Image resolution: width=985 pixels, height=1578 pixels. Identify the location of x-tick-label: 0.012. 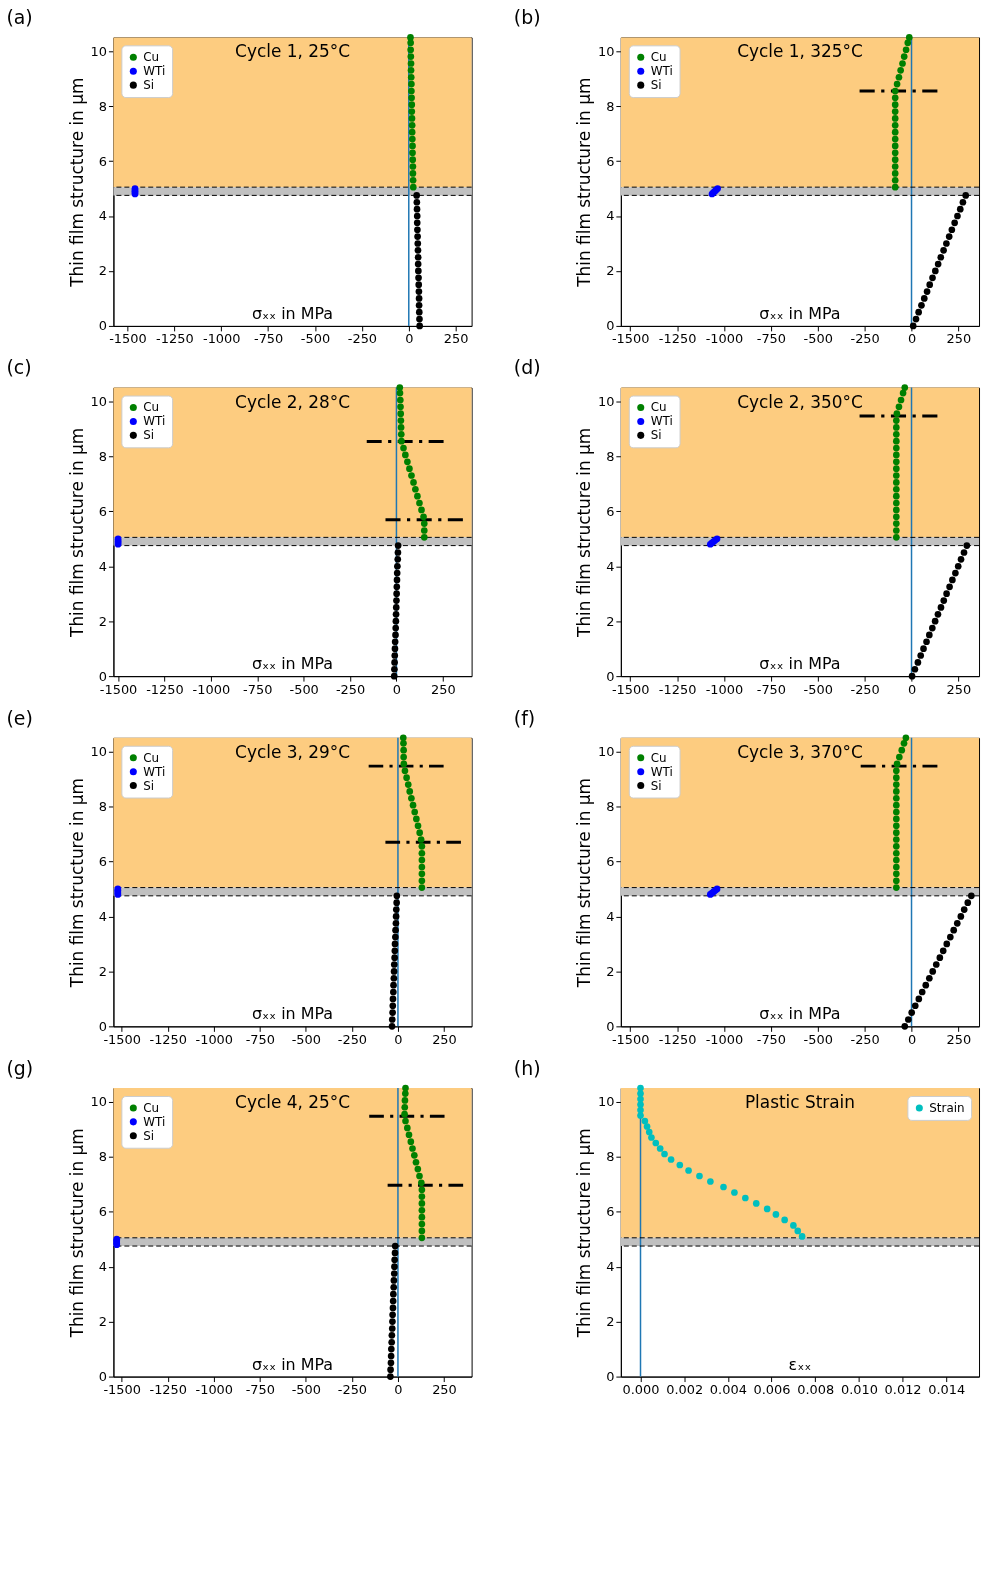
(903, 1389).